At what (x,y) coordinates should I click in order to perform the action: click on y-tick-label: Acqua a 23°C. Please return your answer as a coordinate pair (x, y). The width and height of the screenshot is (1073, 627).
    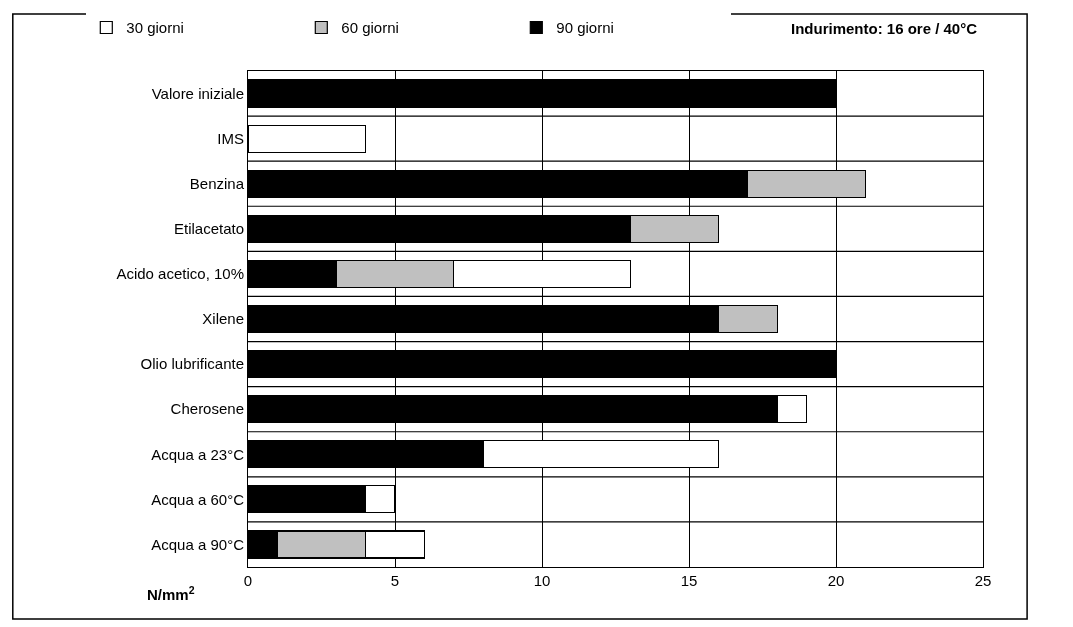
    Looking at the image, I should click on (198, 454).